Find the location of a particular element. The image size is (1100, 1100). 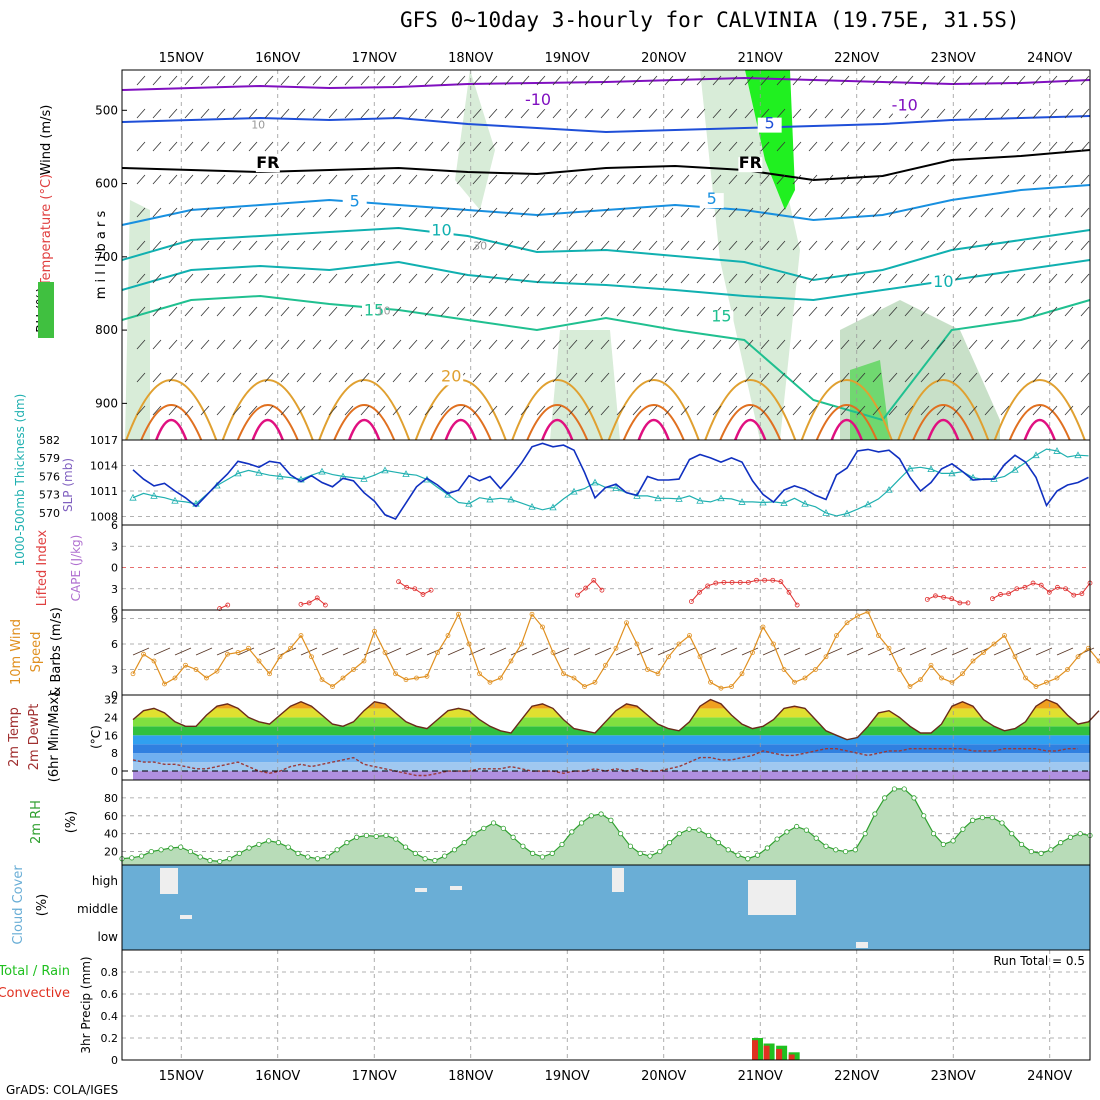

precip-frame is located at coordinates (606, 1005).